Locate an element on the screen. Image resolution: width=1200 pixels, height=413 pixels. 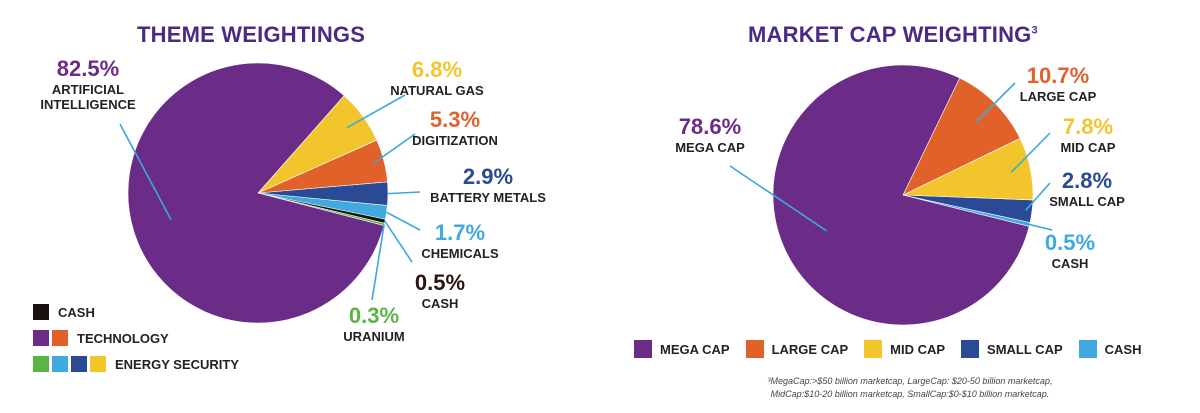
leader-line-natural-gas is located at coordinates (376, 111).